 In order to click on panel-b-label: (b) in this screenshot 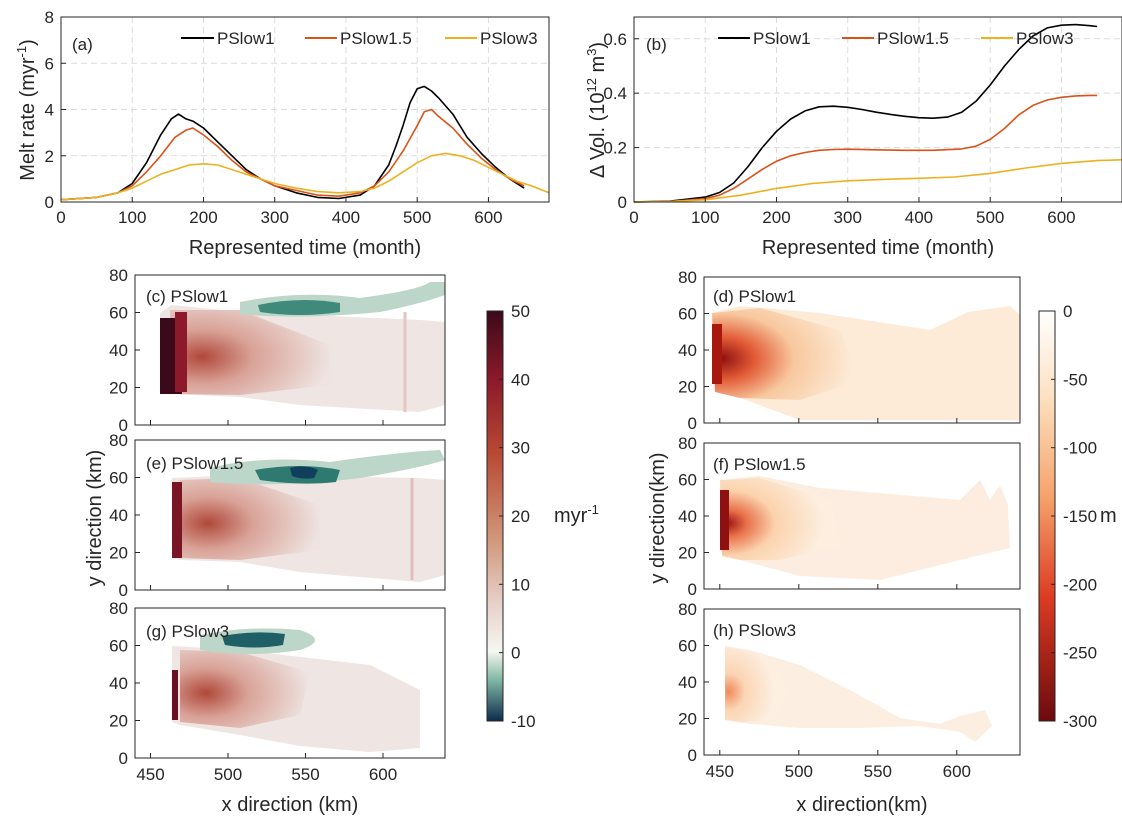, I will do `click(656, 44)`.